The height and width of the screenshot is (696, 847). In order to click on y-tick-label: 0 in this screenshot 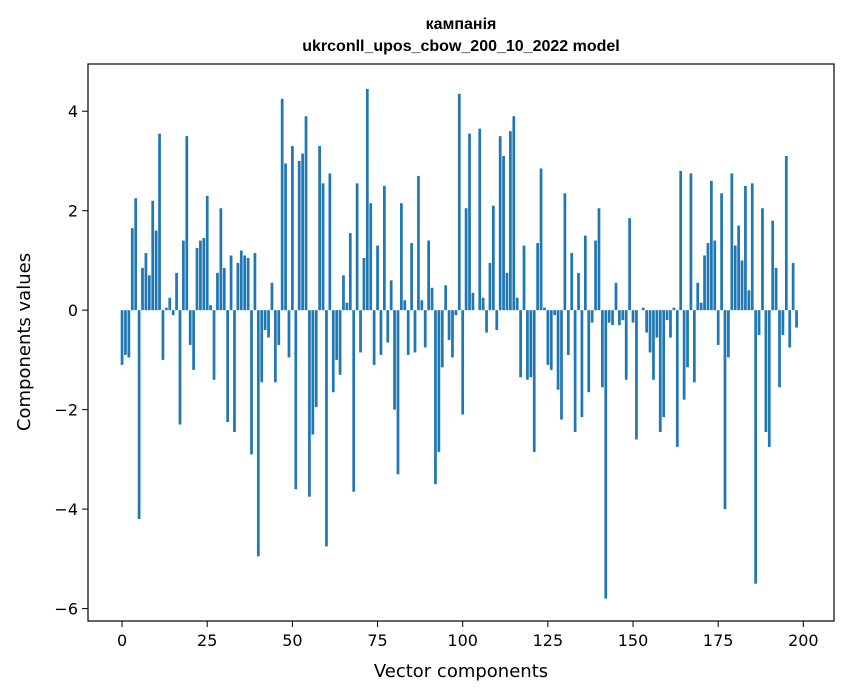, I will do `click(73, 310)`.